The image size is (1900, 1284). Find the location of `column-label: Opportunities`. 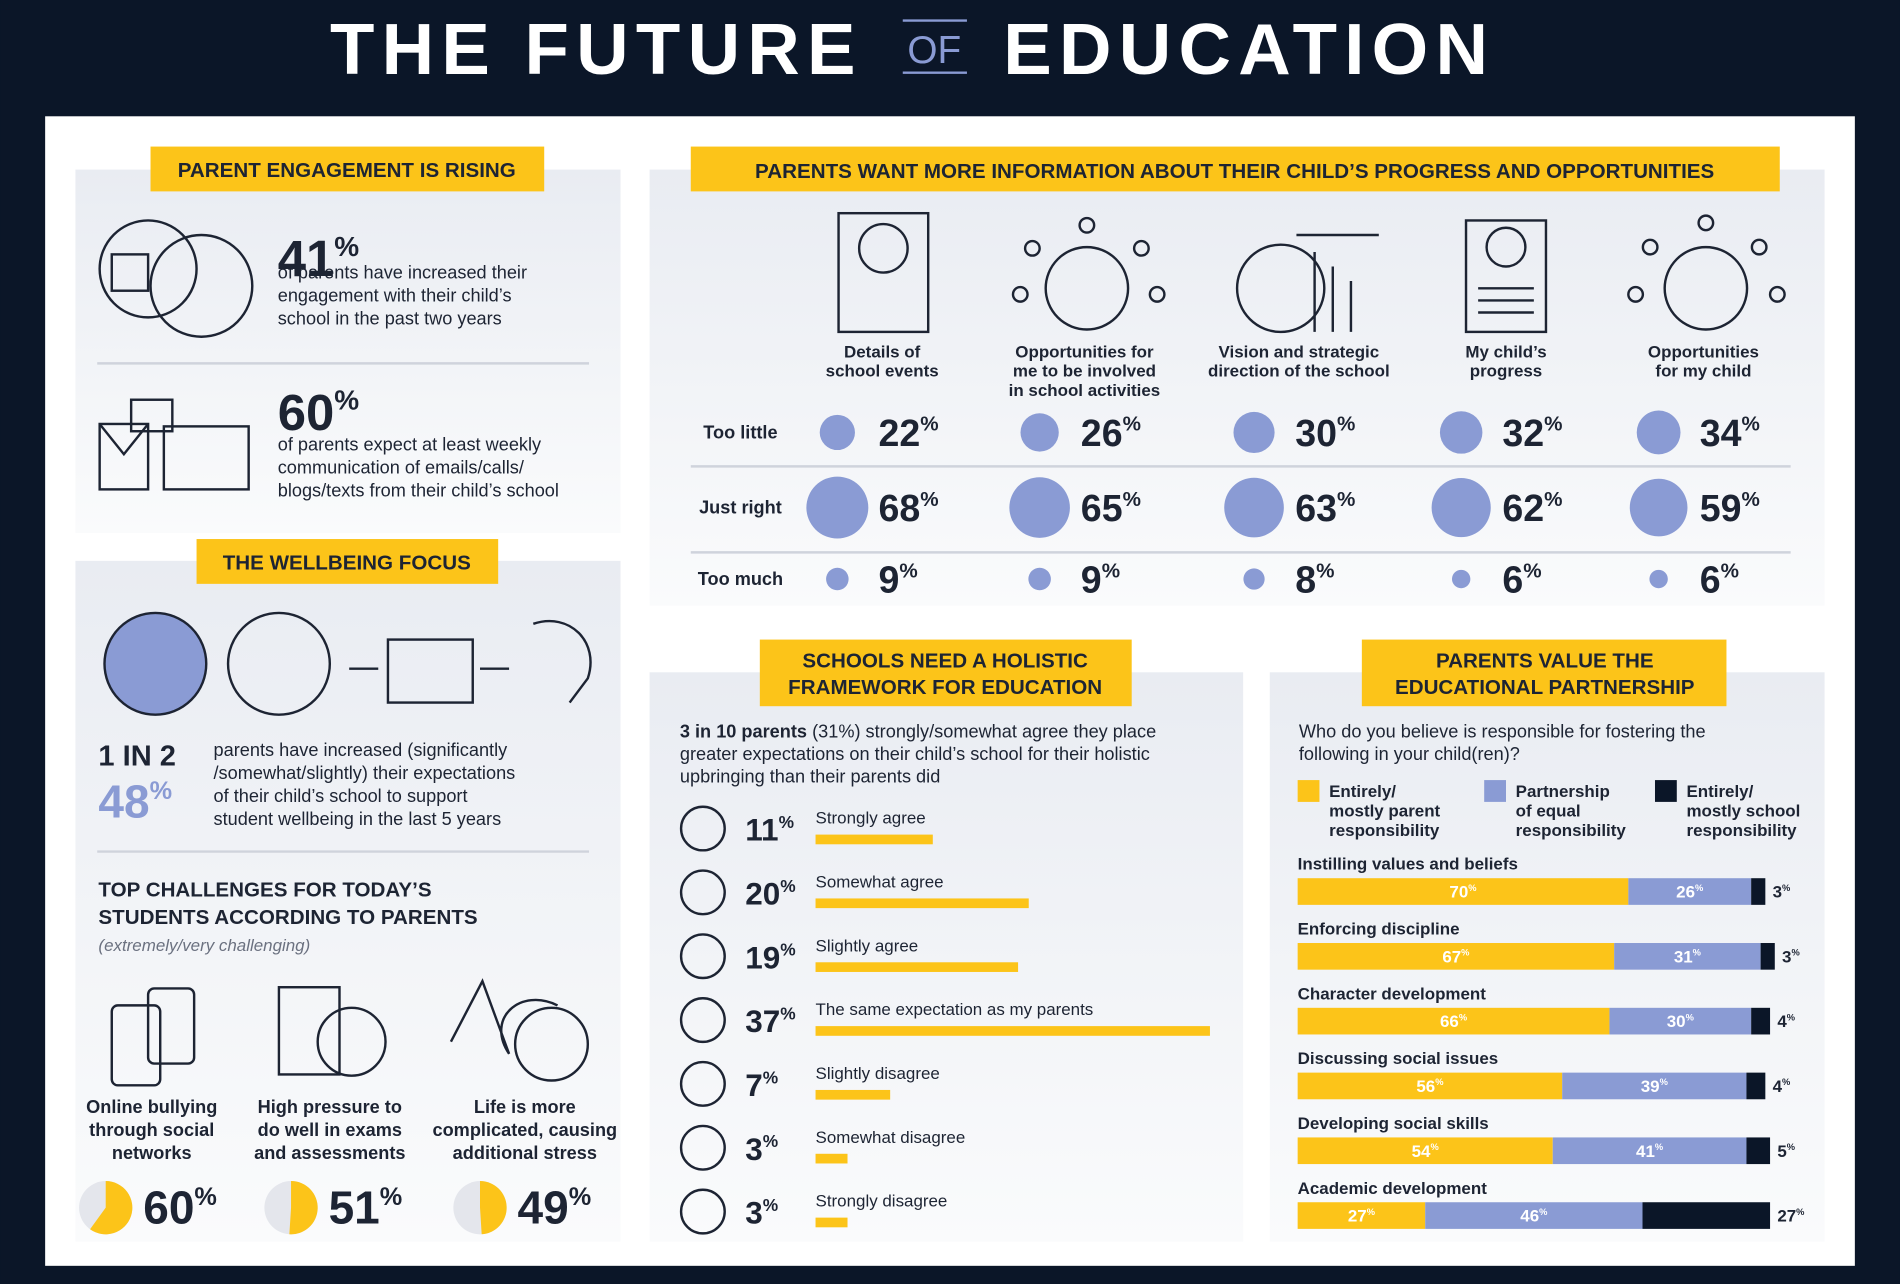

column-label: Opportunities is located at coordinates (1703, 351).